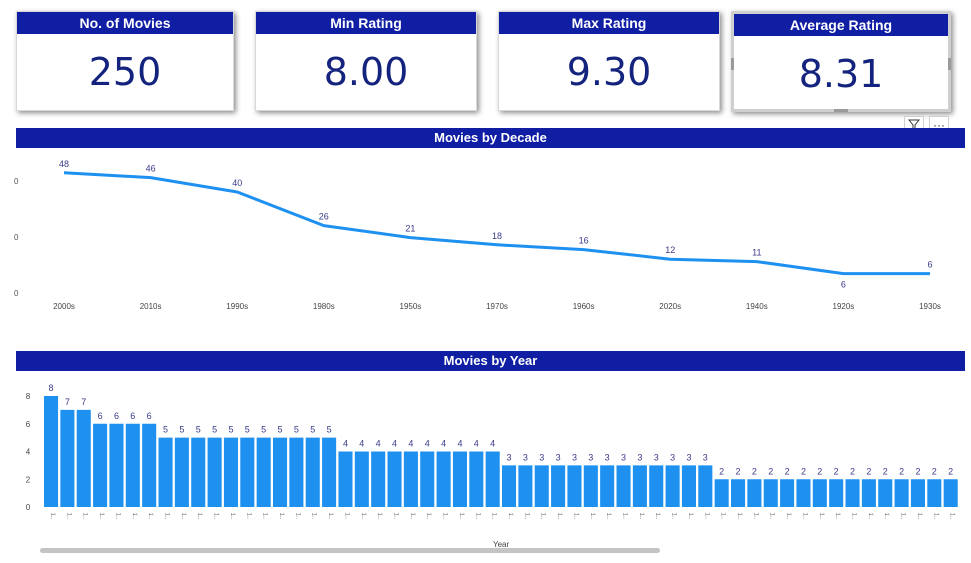 Image resolution: width=971 pixels, height=563 pixels. Describe the element at coordinates (28, 479) in the screenshot. I see `y-tick-label: 2` at that location.